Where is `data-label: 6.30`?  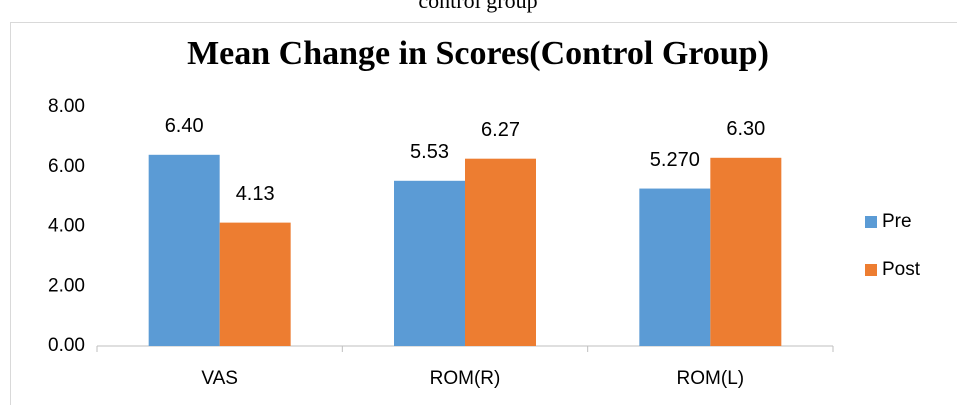 data-label: 6.30 is located at coordinates (745, 129).